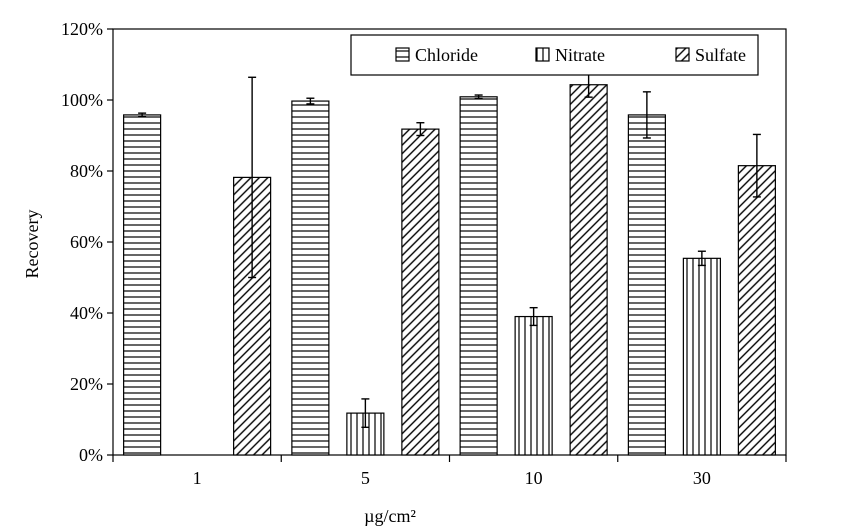 This screenshot has width=850, height=531. Describe the element at coordinates (702, 478) in the screenshot. I see `x-tick-label: 30` at that location.